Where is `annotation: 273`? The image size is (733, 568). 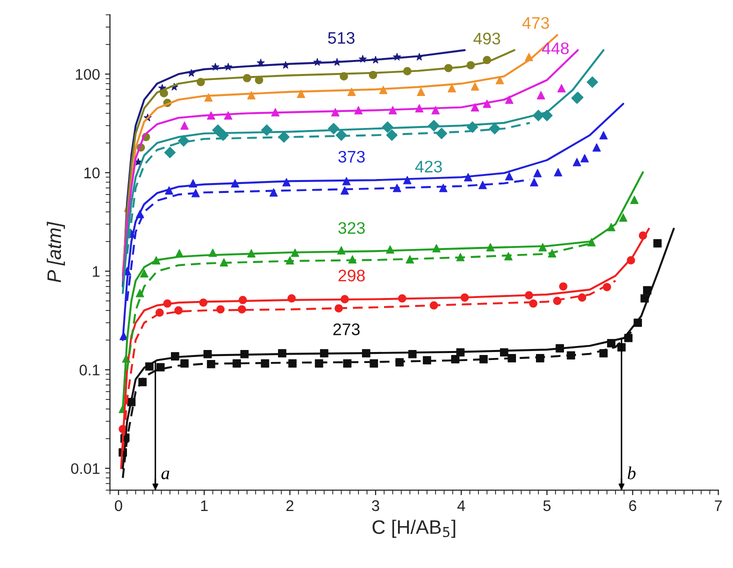
annotation: 273 is located at coordinates (346, 329).